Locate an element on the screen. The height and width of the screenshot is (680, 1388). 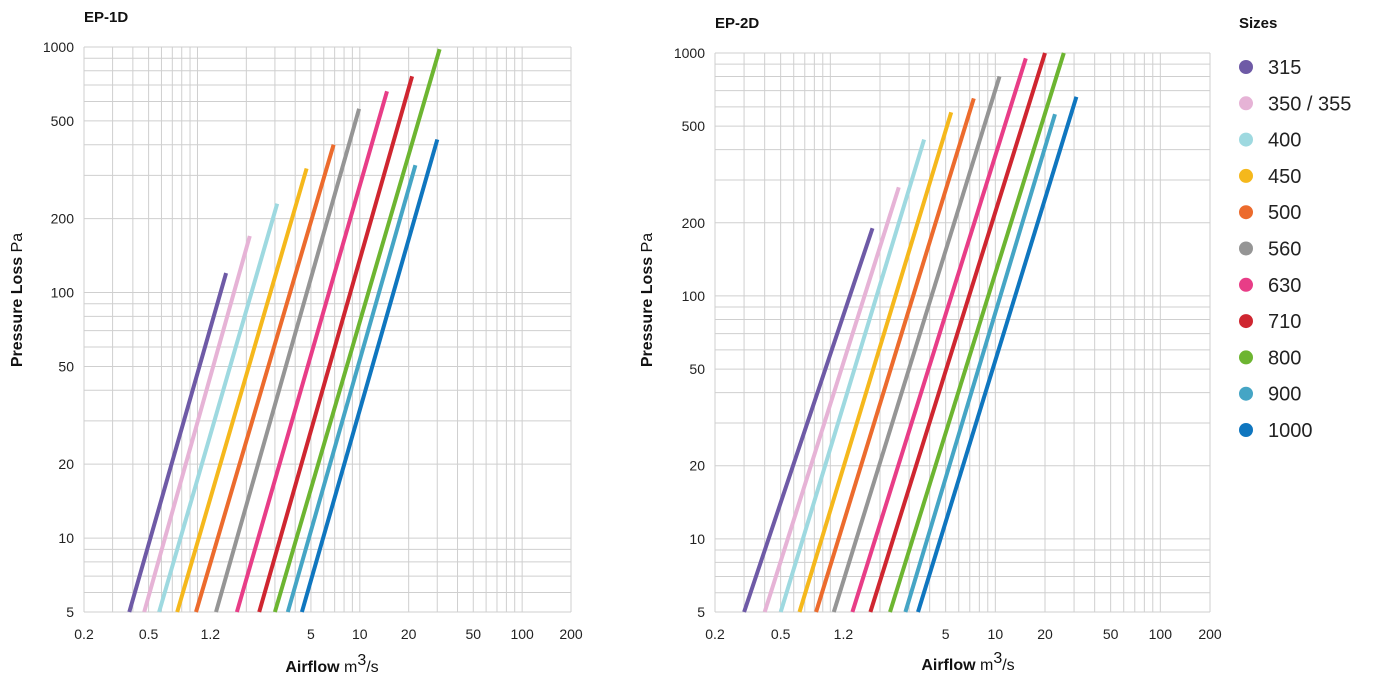
legend-label: 710 is located at coordinates (1284, 322).